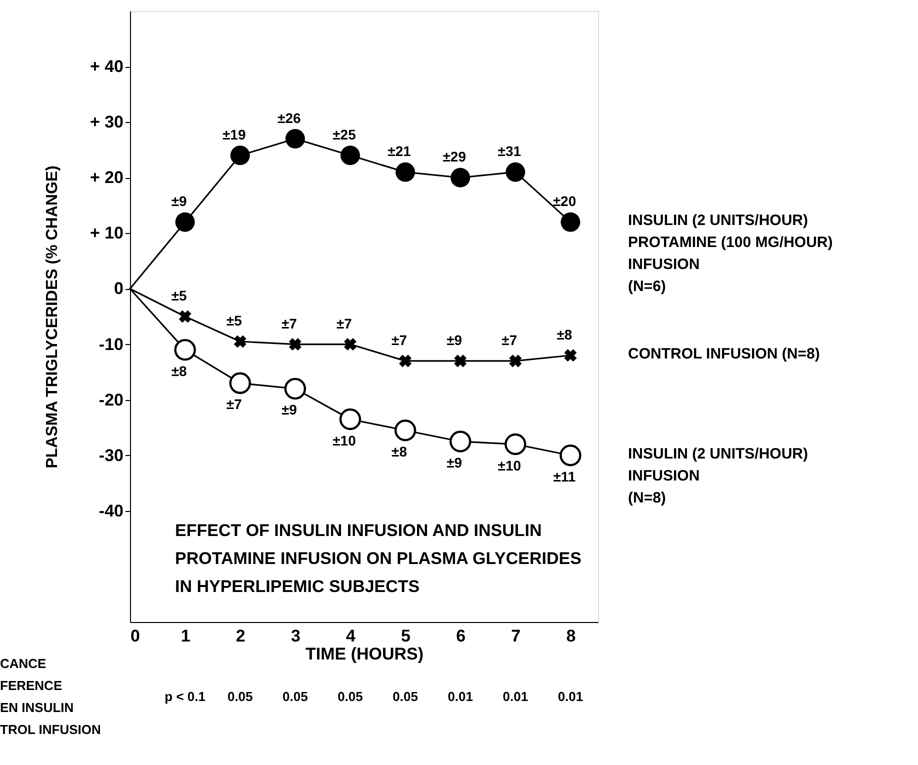  What do you see at coordinates (730, 254) in the screenshot?
I see `text: INSULIN (2 UNITS/HOUR) PROTAMINE (100 MG/HOUR) INFUSION (N=6)` at bounding box center [730, 254].